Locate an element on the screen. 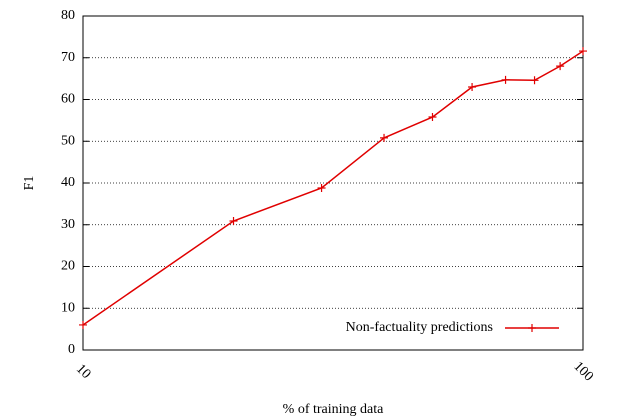  y-tick-label: 0 is located at coordinates (71, 349).